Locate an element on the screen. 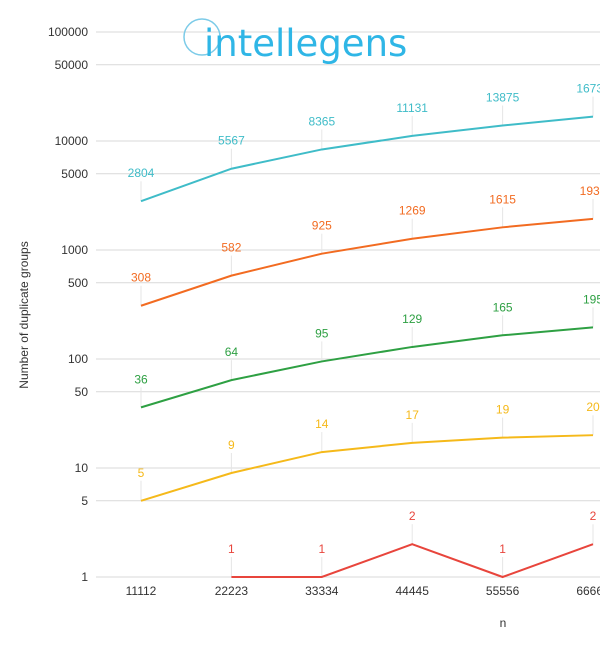 Image resolution: width=600 pixels, height=650 pixels. y-tick-label: 5000 is located at coordinates (74, 174).